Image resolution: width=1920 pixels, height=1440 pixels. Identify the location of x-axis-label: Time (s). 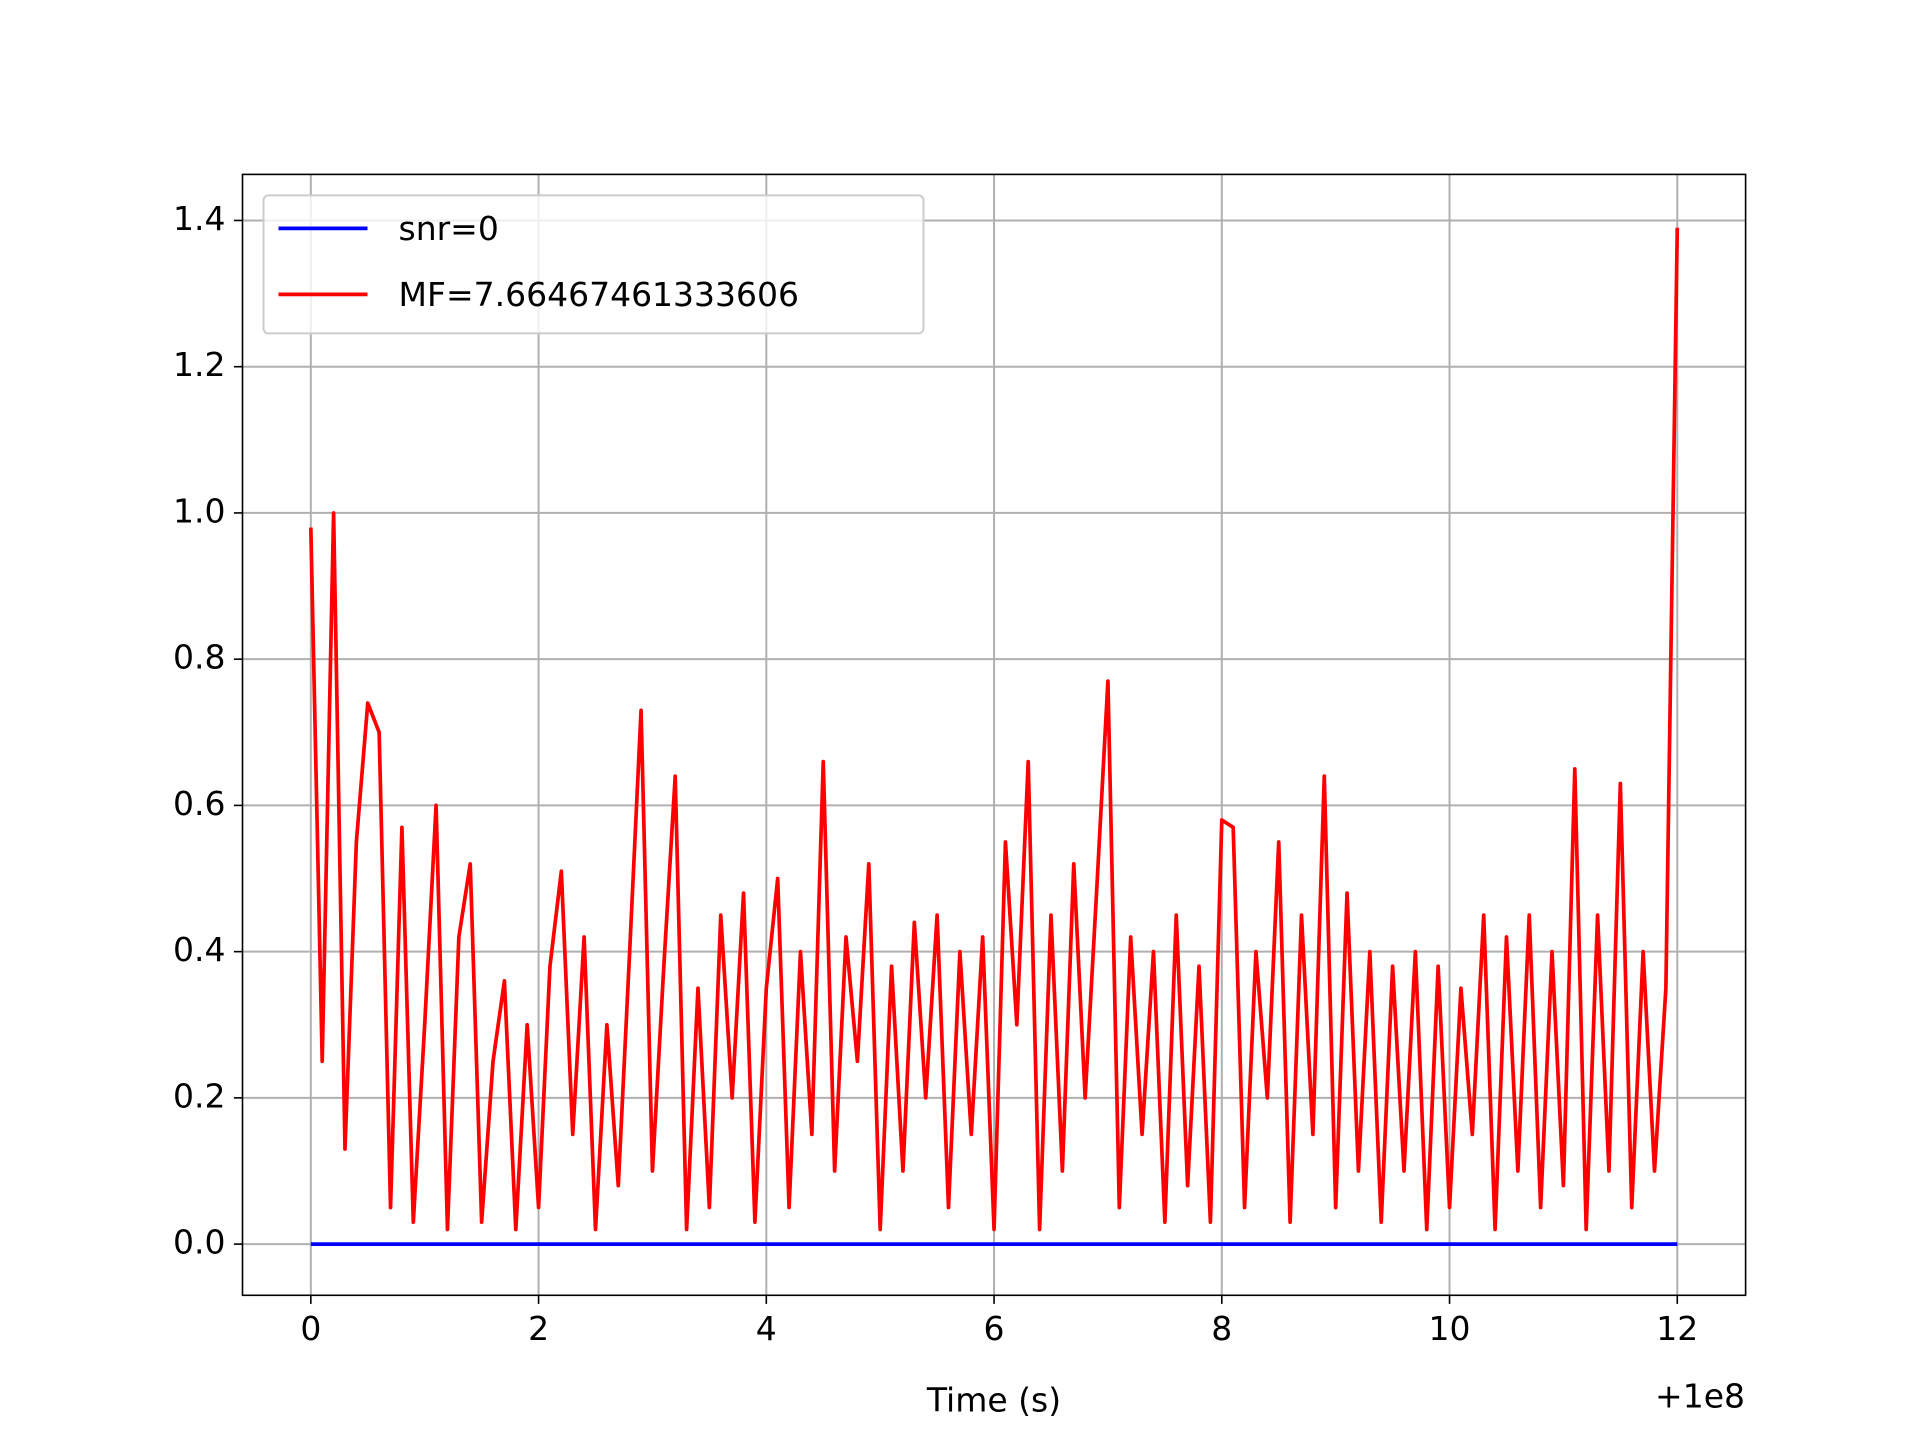
(993, 1400).